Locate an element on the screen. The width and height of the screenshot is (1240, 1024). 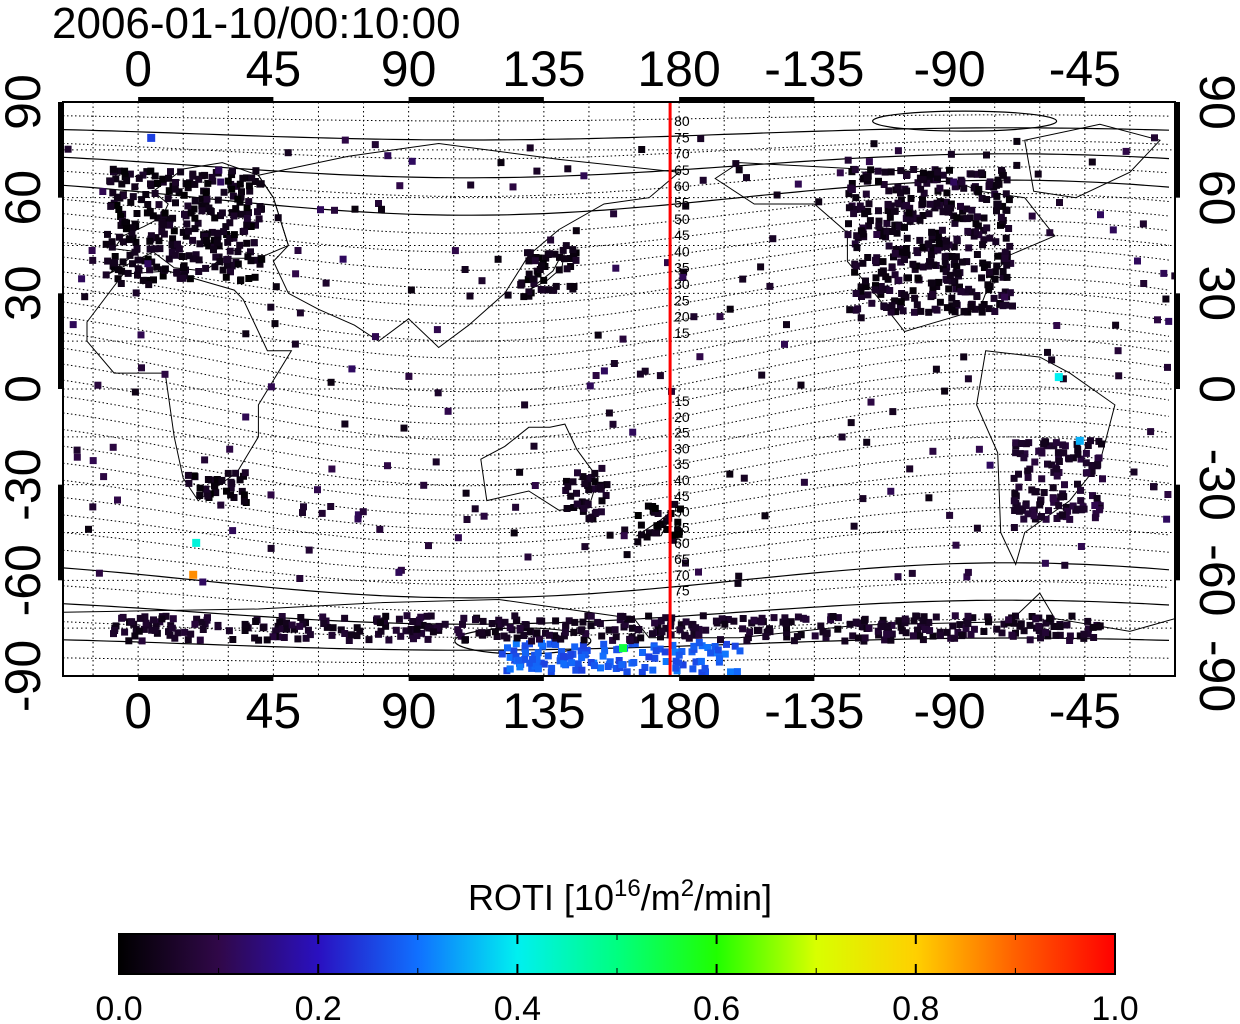
contour-label-south: 20 is located at coordinates (682, 417).